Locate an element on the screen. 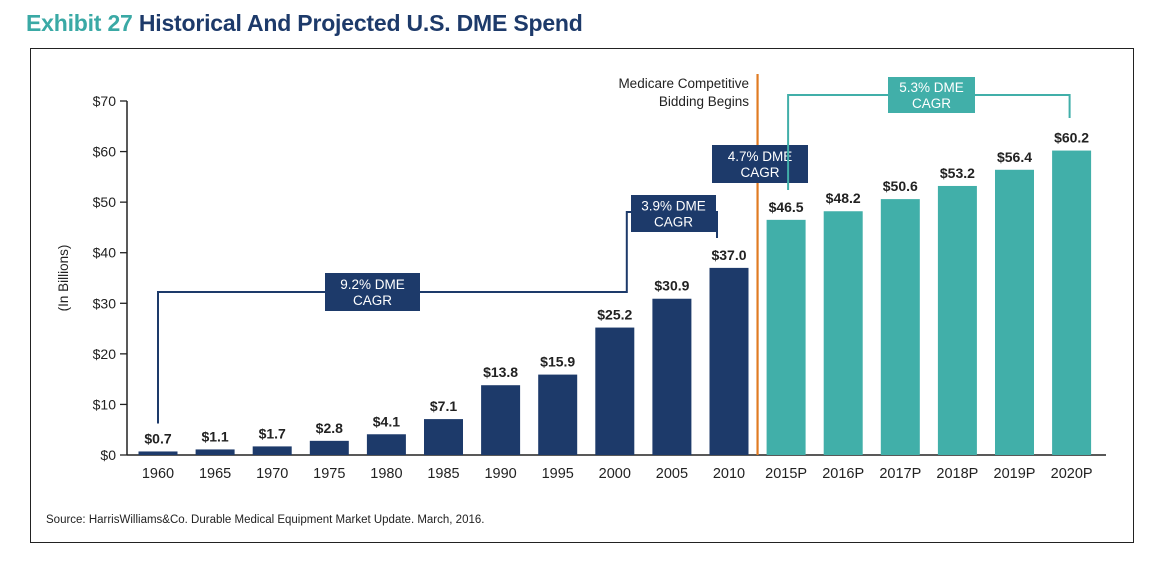  exhibit-number: Exhibit 27 is located at coordinates (79, 23).